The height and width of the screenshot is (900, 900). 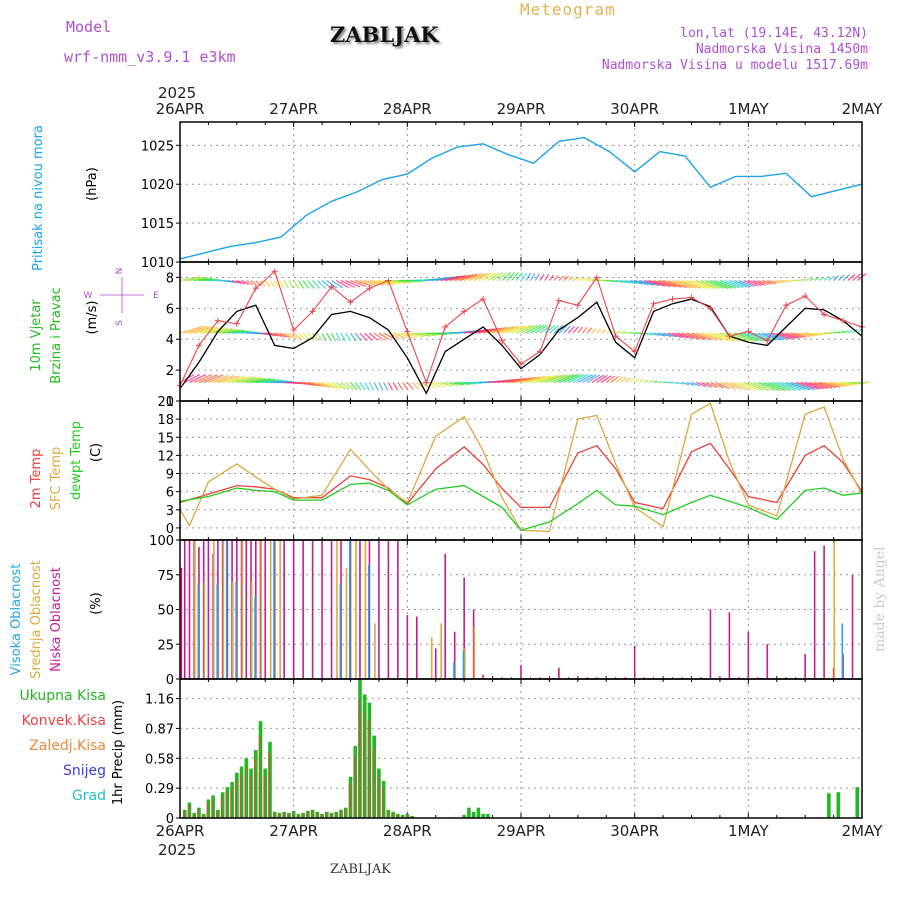 I want to click on footer-station: ZABLJAK, so click(x=360, y=869).